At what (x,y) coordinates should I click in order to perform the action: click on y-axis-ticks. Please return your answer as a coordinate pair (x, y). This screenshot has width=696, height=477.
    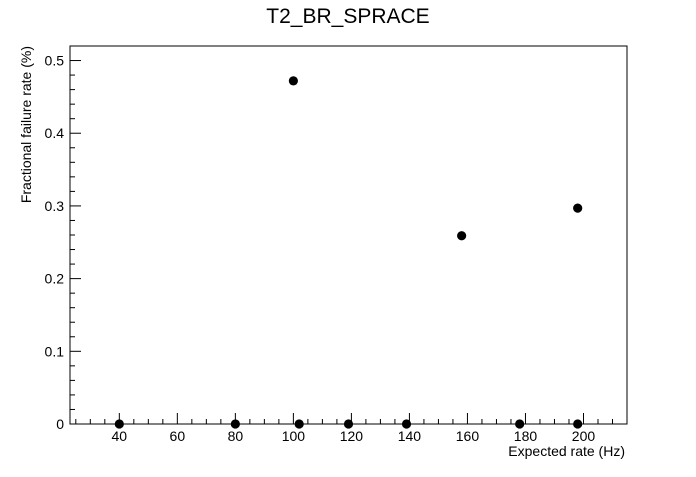
    Looking at the image, I should click on (75, 235).